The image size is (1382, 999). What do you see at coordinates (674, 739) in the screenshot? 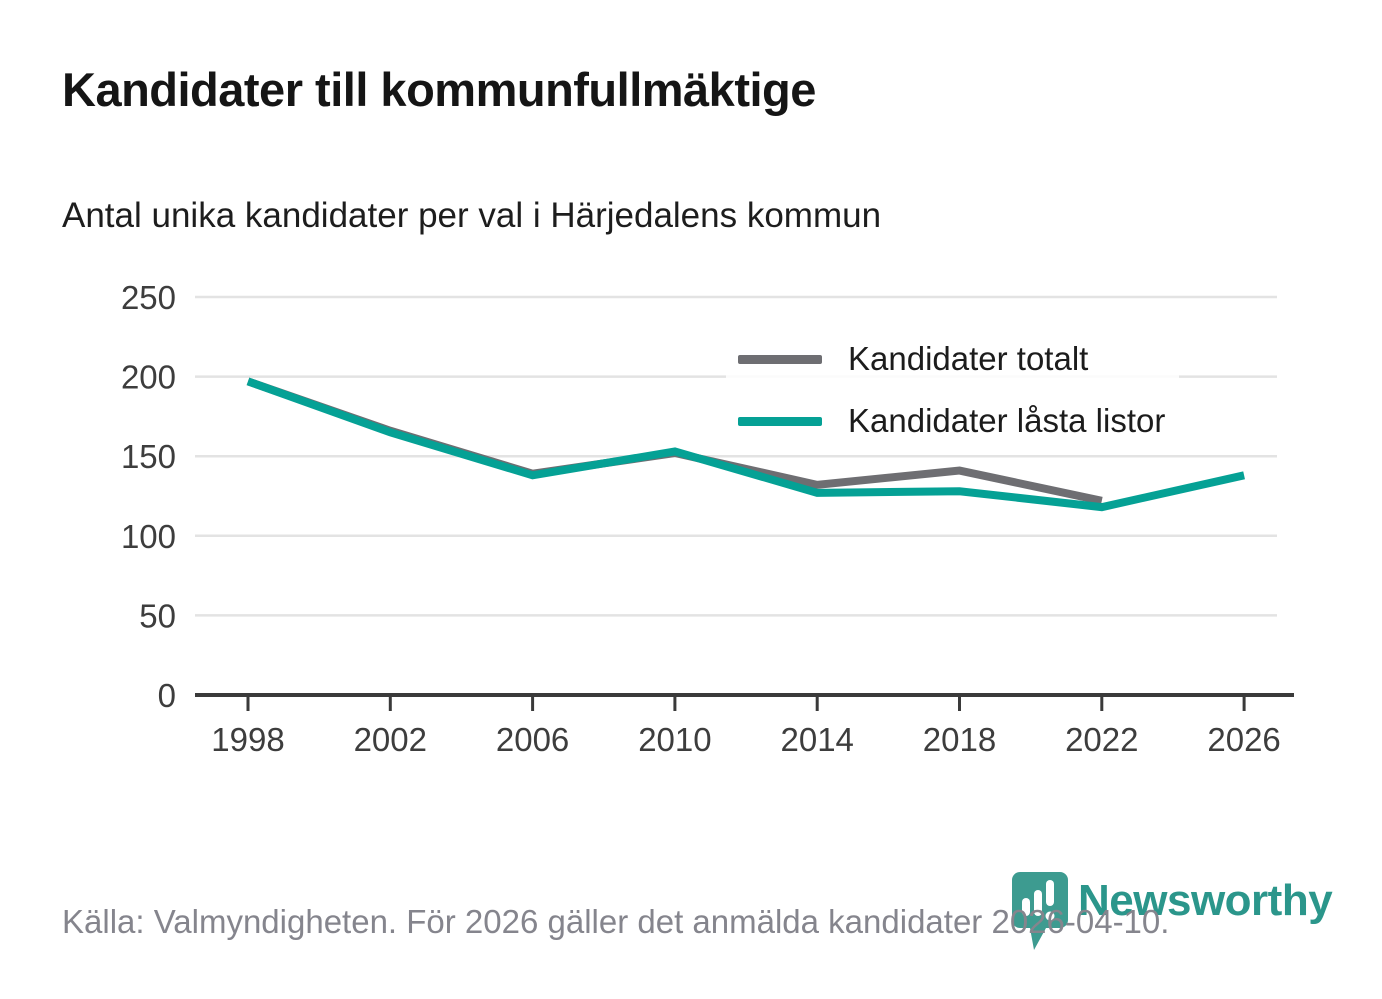
I see `svg-text: 2010` at bounding box center [674, 739].